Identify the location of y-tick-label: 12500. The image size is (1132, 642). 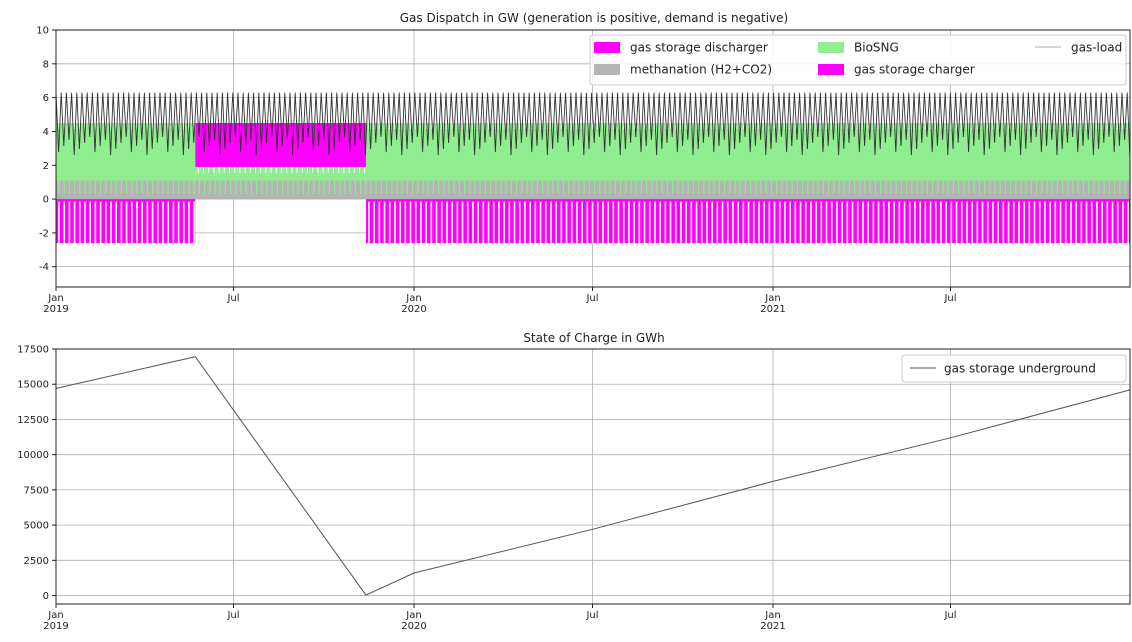
(33, 420).